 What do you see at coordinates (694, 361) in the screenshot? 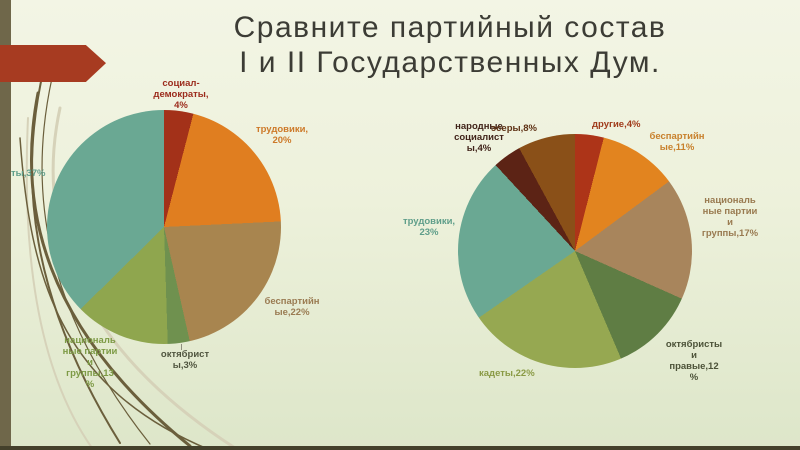
I see `pie2-label-oktyabristy-pravye: октябристы и правые,12 %` at bounding box center [694, 361].